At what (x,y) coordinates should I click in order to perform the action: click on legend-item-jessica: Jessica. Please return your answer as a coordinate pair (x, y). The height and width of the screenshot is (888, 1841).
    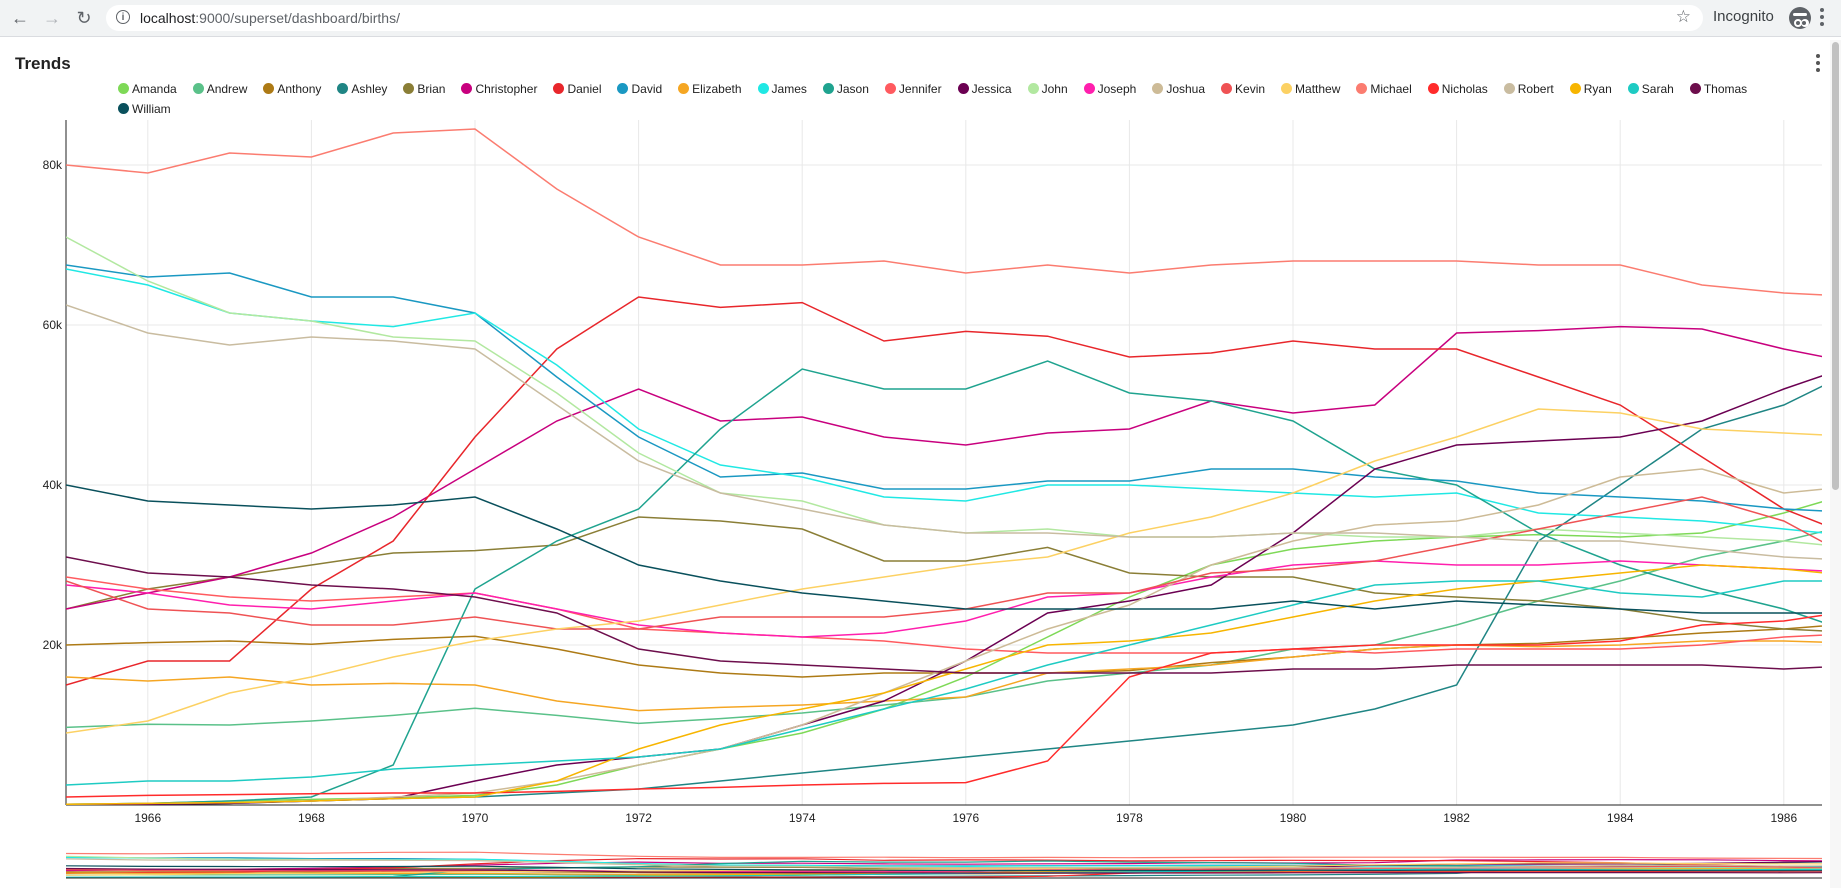
    Looking at the image, I should click on (984, 89).